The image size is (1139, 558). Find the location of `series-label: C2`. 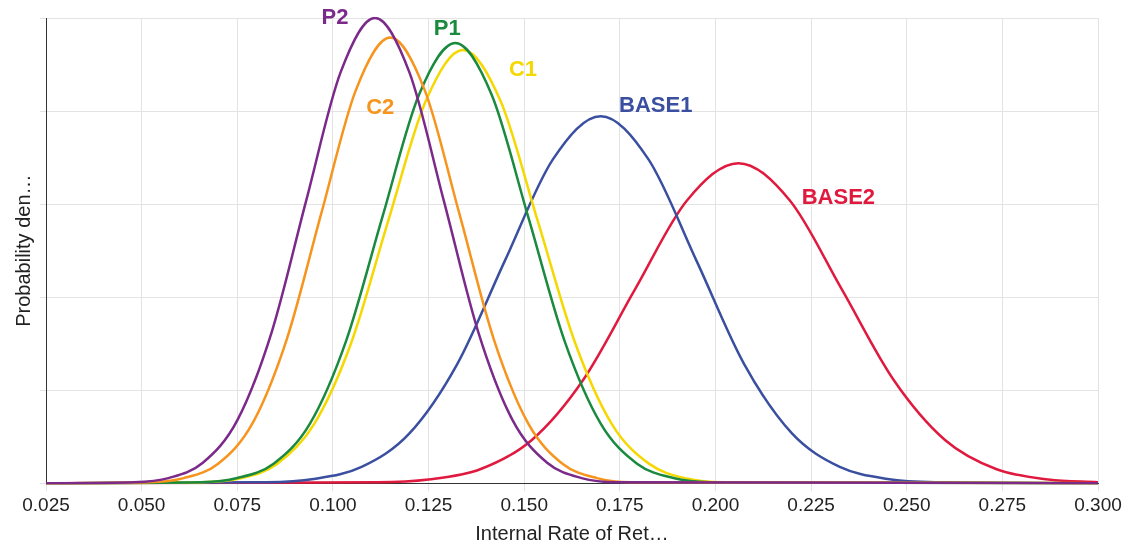

series-label: C2 is located at coordinates (380, 106).